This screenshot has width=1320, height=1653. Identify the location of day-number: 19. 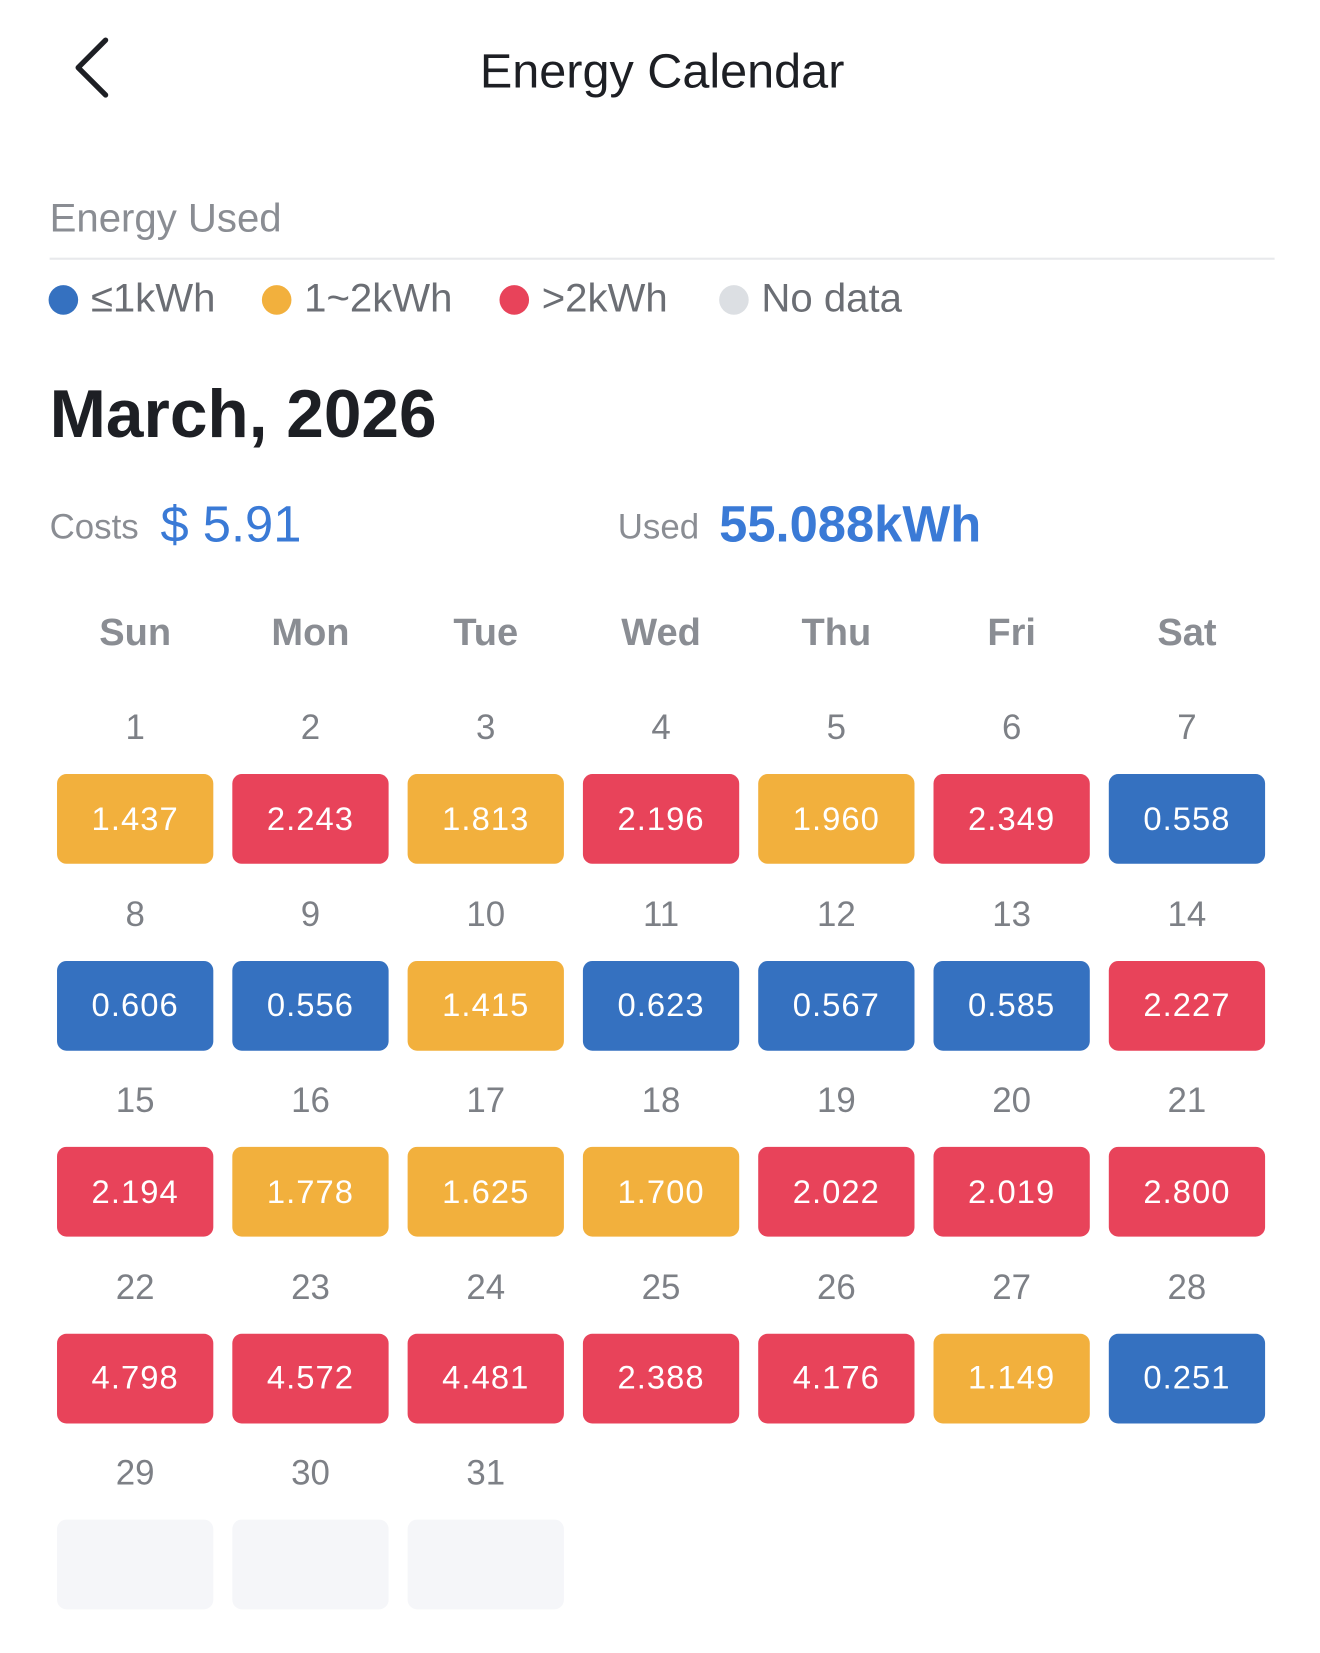
(836, 1100).